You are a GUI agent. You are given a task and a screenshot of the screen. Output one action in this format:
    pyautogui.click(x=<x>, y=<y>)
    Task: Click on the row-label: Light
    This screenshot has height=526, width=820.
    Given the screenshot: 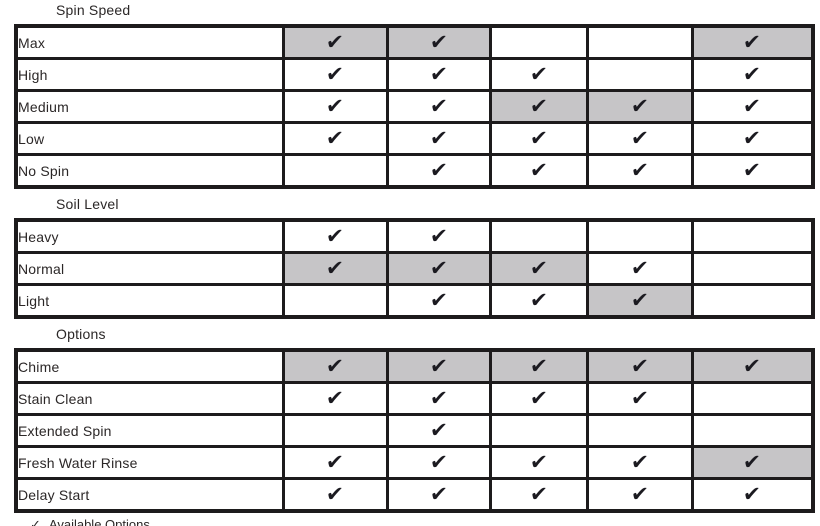 What is the action you would take?
    pyautogui.click(x=149, y=301)
    